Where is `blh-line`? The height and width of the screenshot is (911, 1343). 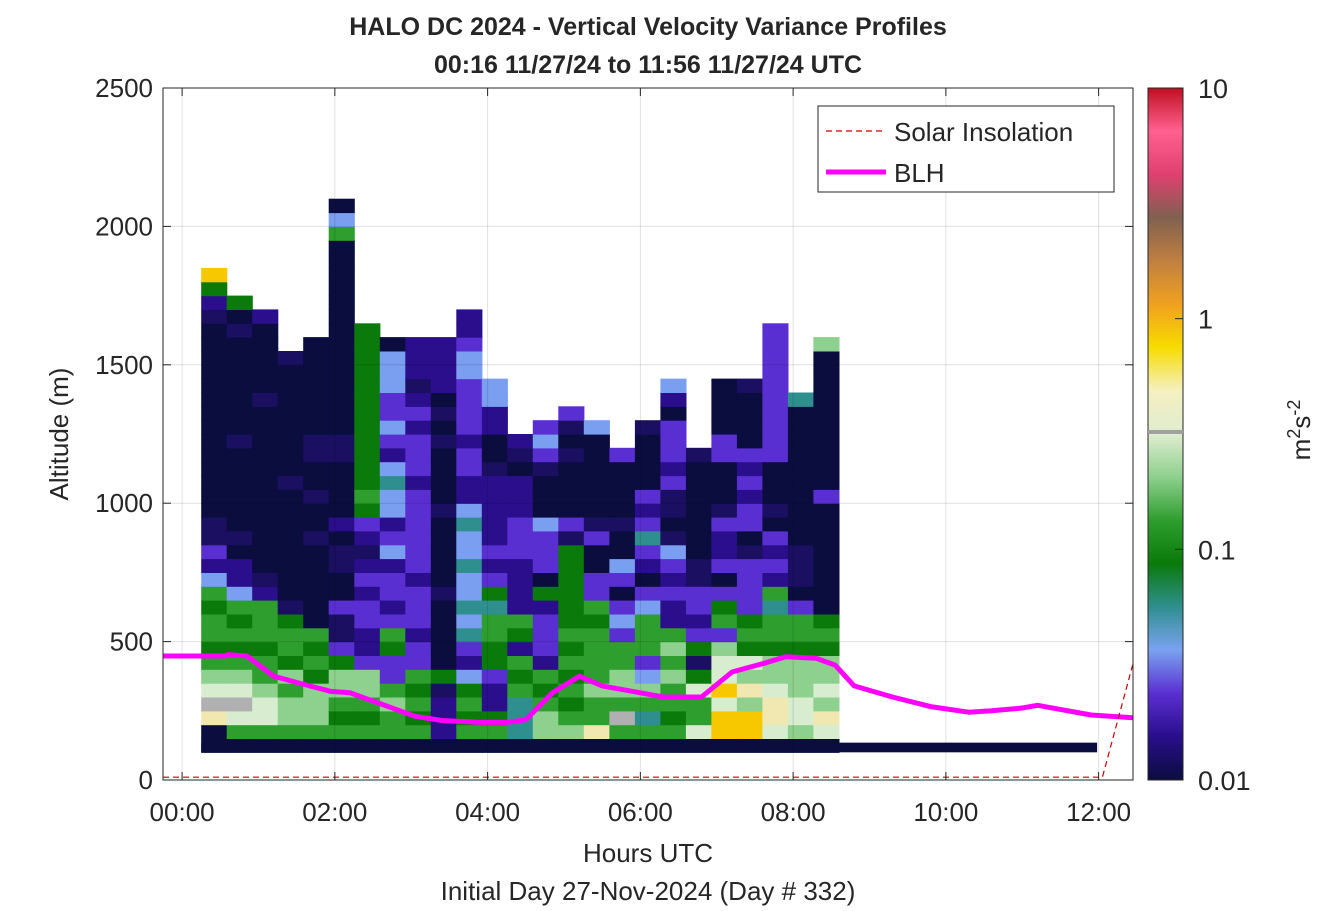
blh-line is located at coordinates (648, 688).